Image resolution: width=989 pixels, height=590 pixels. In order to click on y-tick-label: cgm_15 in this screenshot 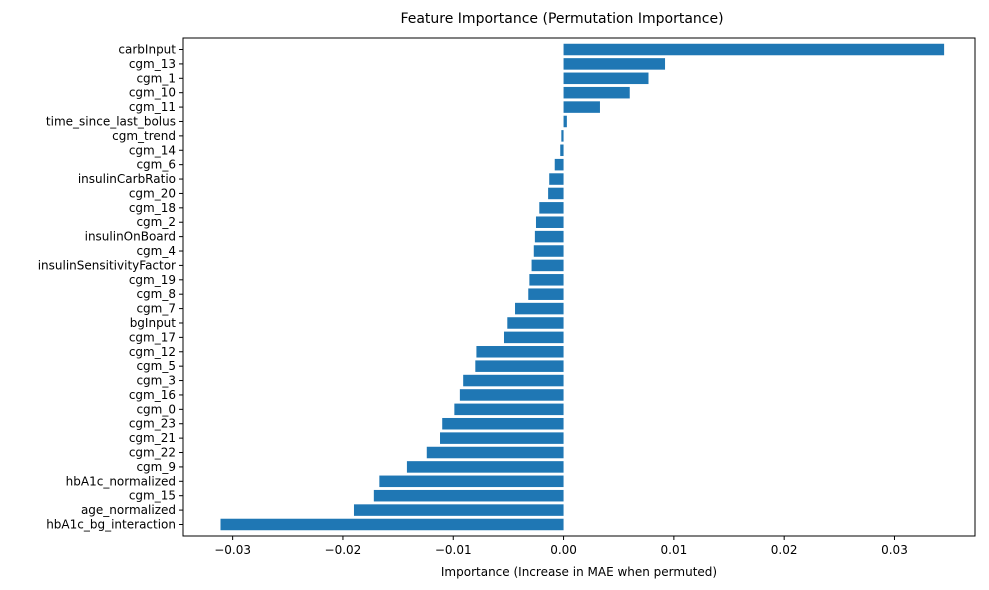, I will do `click(152, 496)`.